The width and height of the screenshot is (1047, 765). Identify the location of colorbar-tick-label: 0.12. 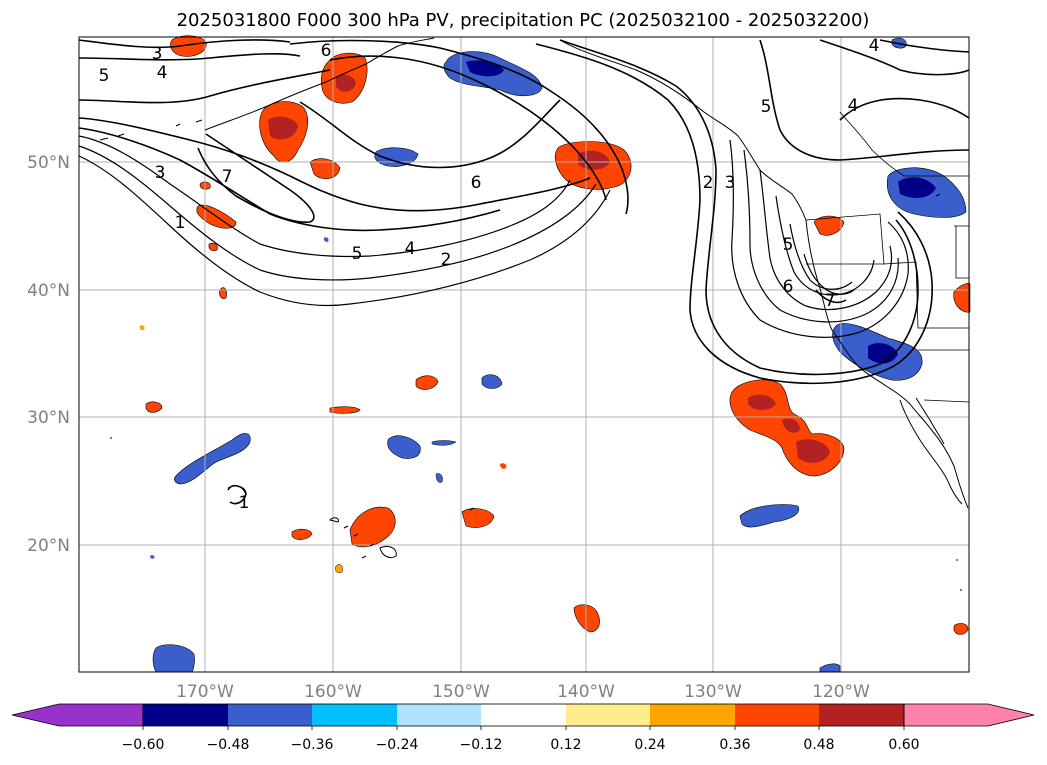
(565, 745).